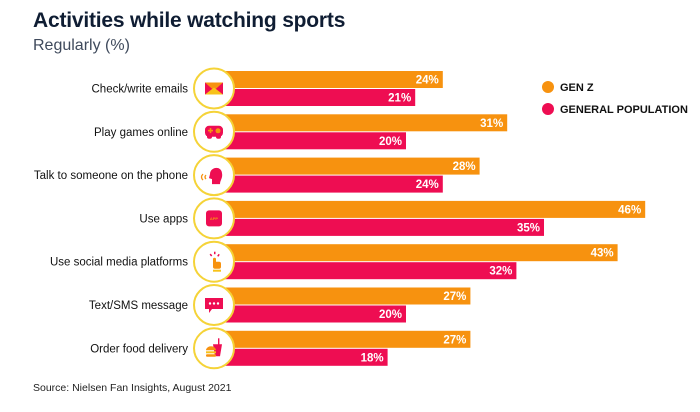 This screenshot has width=700, height=412. What do you see at coordinates (399, 99) in the screenshot?
I see `data-label: 21%` at bounding box center [399, 99].